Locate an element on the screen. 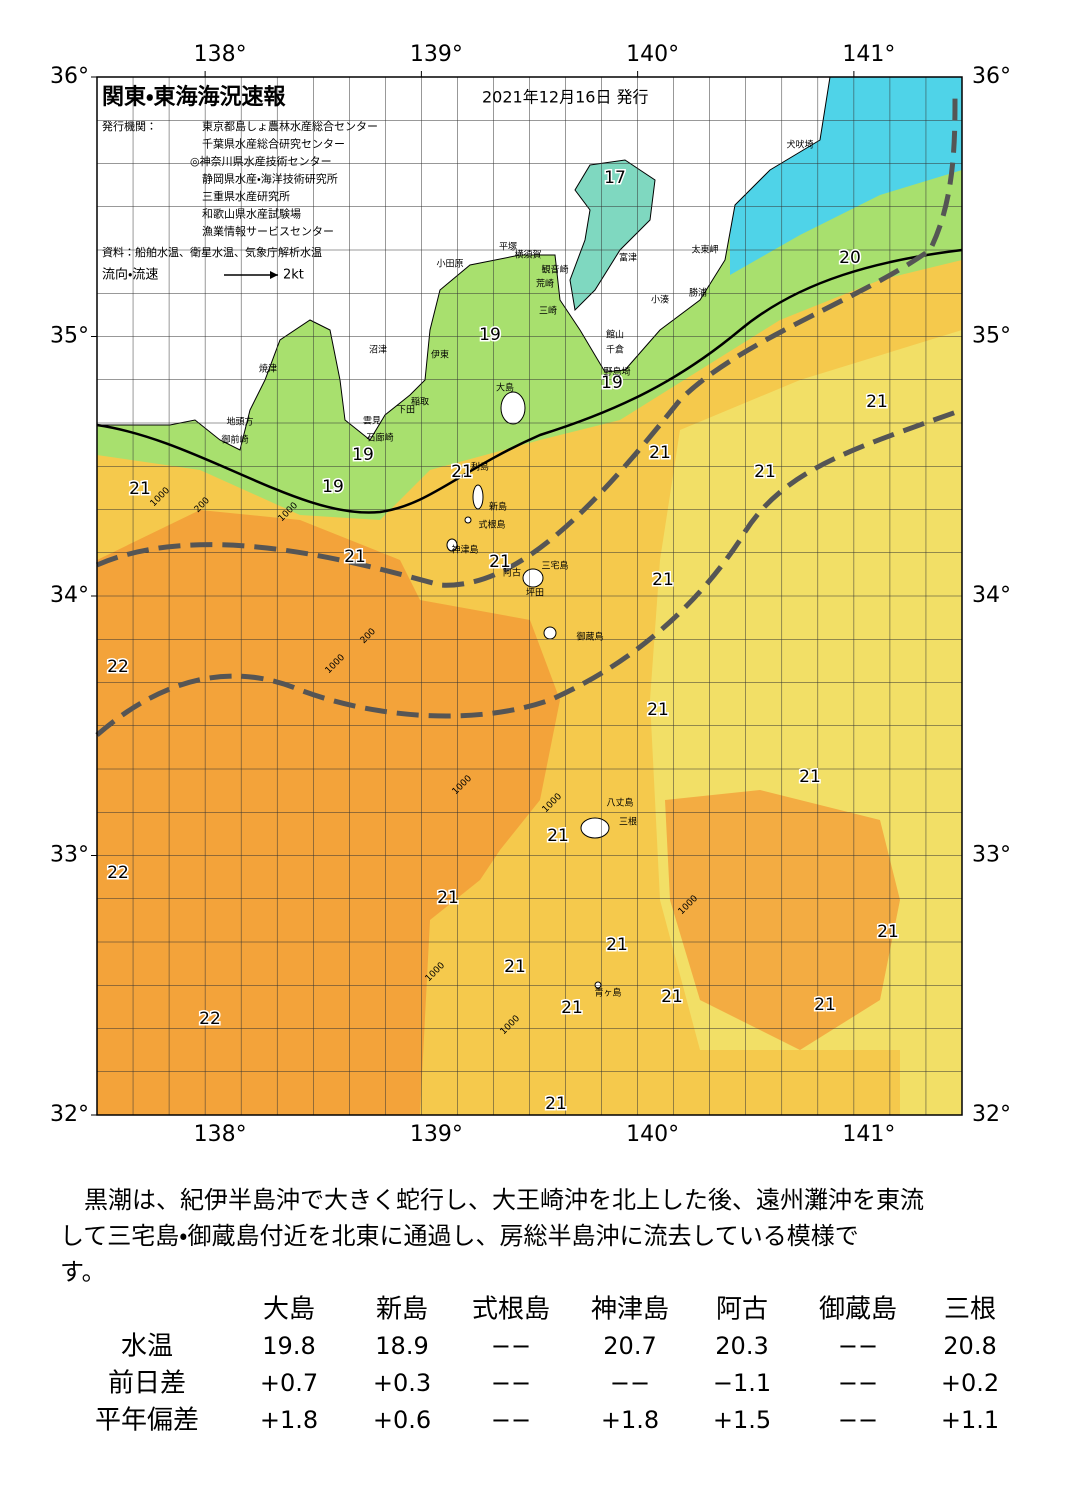  cell: +1.5 is located at coordinates (742, 1420).